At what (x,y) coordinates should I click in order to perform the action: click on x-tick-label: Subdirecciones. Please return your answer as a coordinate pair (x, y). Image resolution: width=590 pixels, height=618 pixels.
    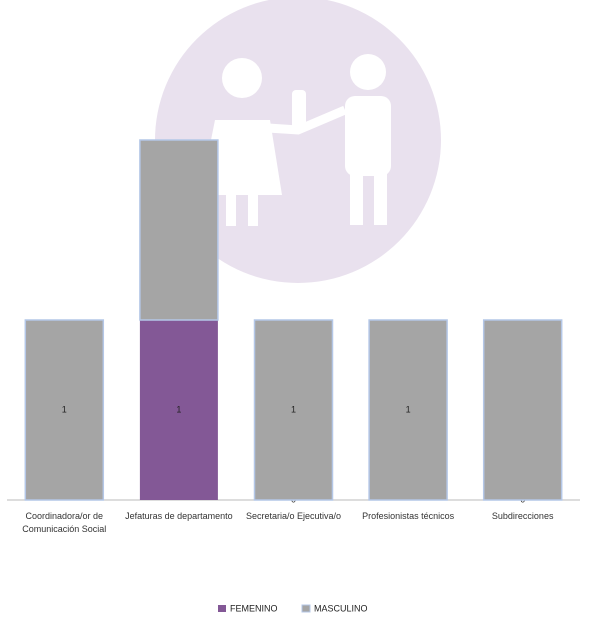
    Looking at the image, I should click on (522, 516).